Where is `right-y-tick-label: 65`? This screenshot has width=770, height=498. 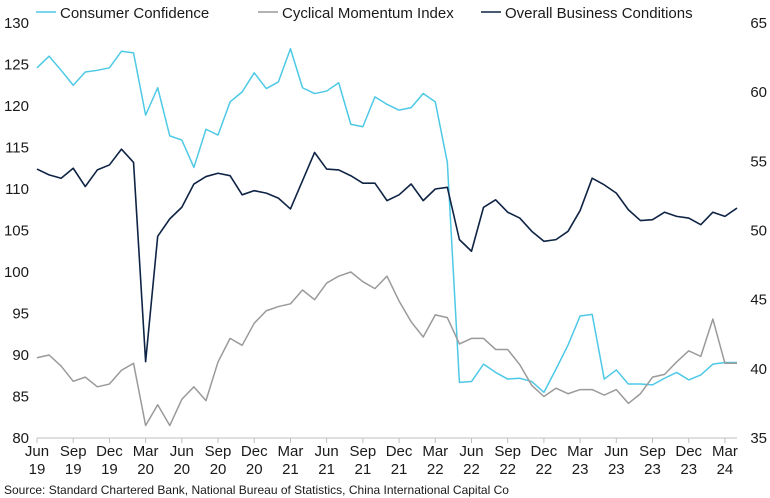 right-y-tick-label: 65 is located at coordinates (758, 23).